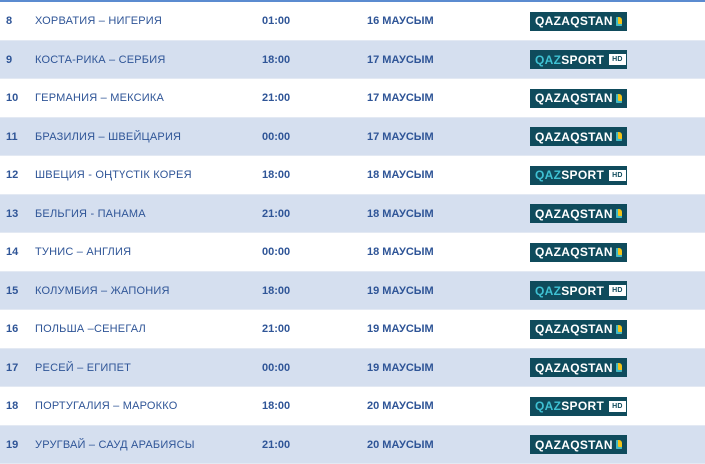 Image resolution: width=705 pixels, height=464 pixels. Describe the element at coordinates (90, 213) in the screenshot. I see `match-teams: БЕЛЬГИЯ - ПАНАМА` at that location.